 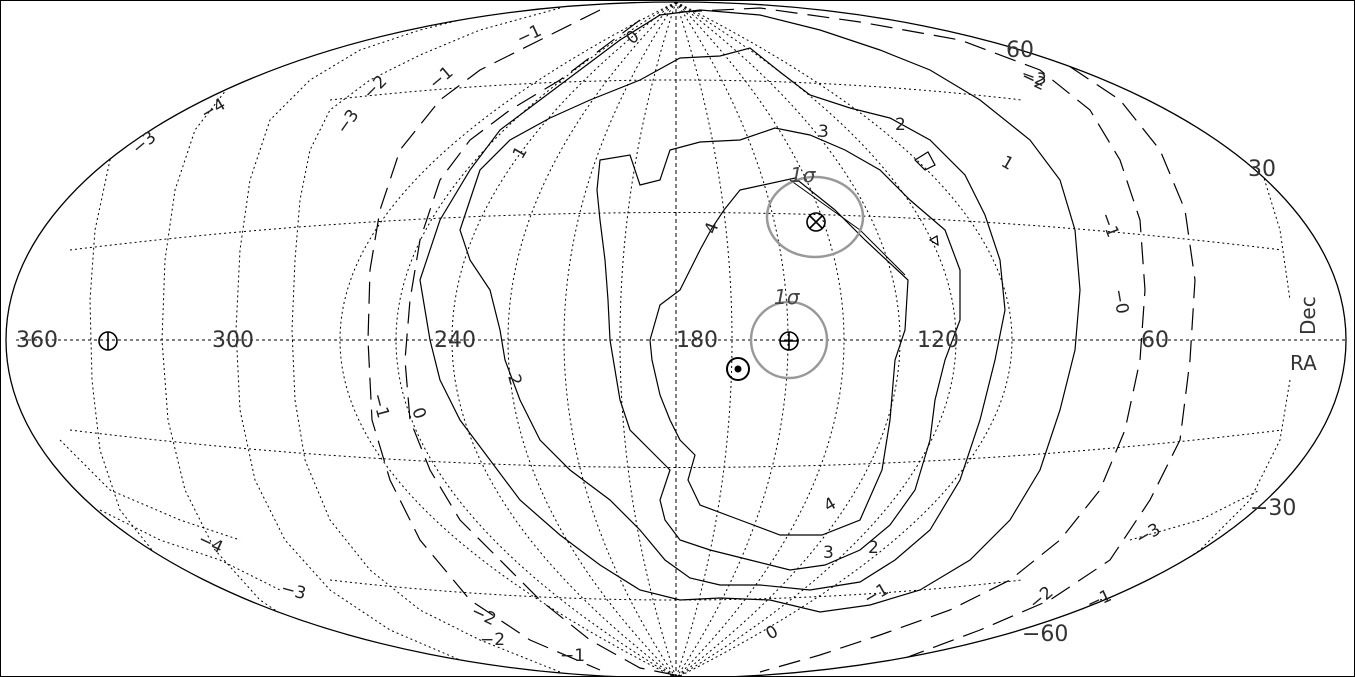 What do you see at coordinates (803, 175) in the screenshot?
I see `sigma-label-upper: 1σ` at bounding box center [803, 175].